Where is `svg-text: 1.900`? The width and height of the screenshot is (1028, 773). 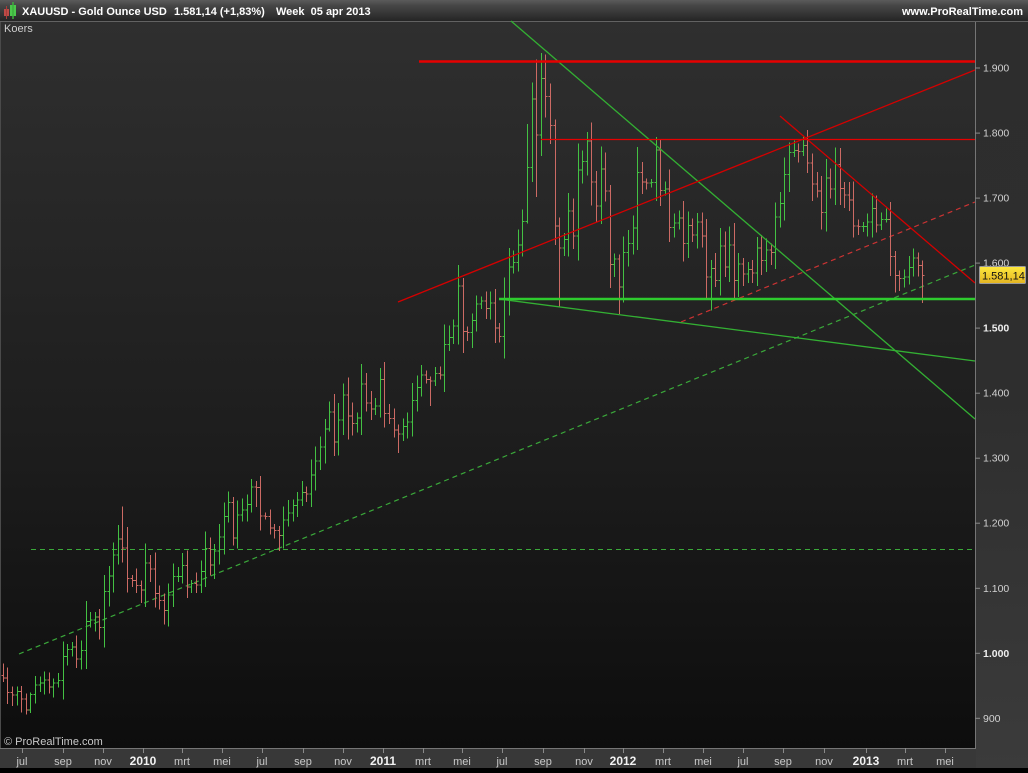 svg-text: 1.900 is located at coordinates (996, 69).